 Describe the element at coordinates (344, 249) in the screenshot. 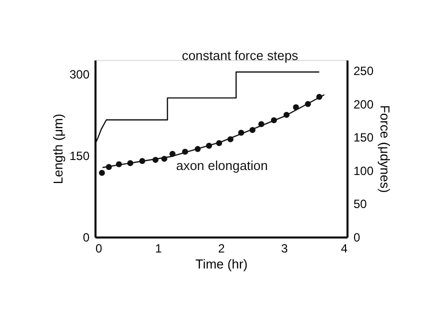

I see `x-tick-label: 4` at that location.